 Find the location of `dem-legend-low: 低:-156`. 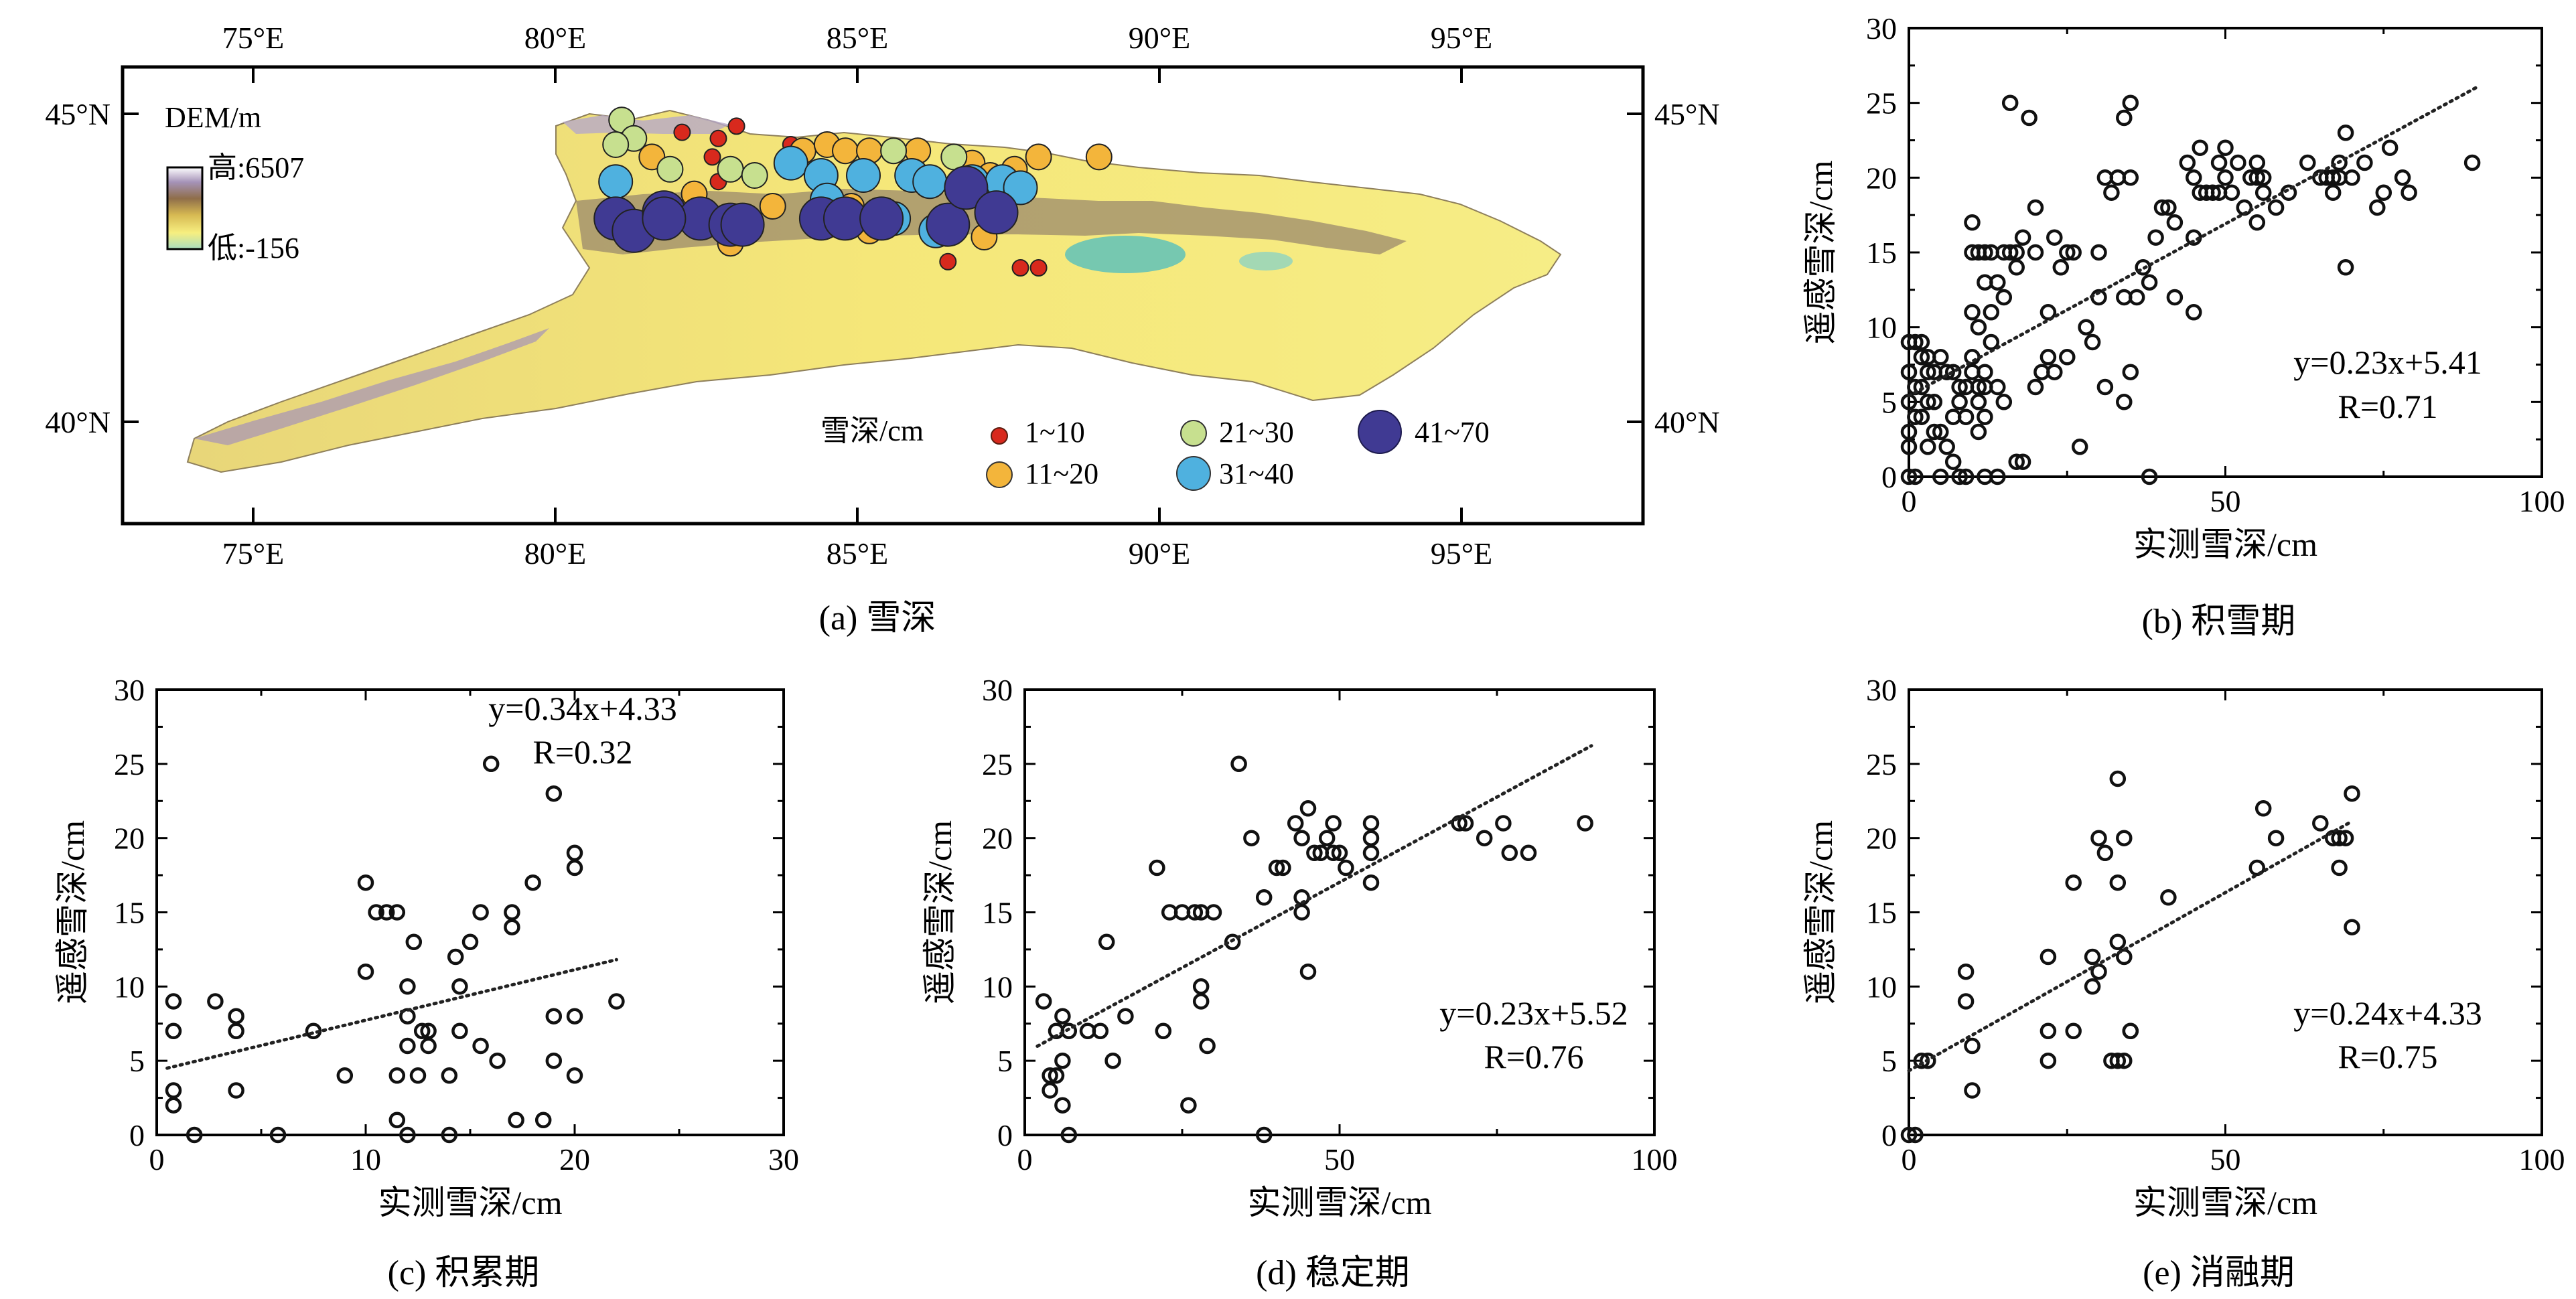

dem-legend-low: 低:-156 is located at coordinates (253, 248).